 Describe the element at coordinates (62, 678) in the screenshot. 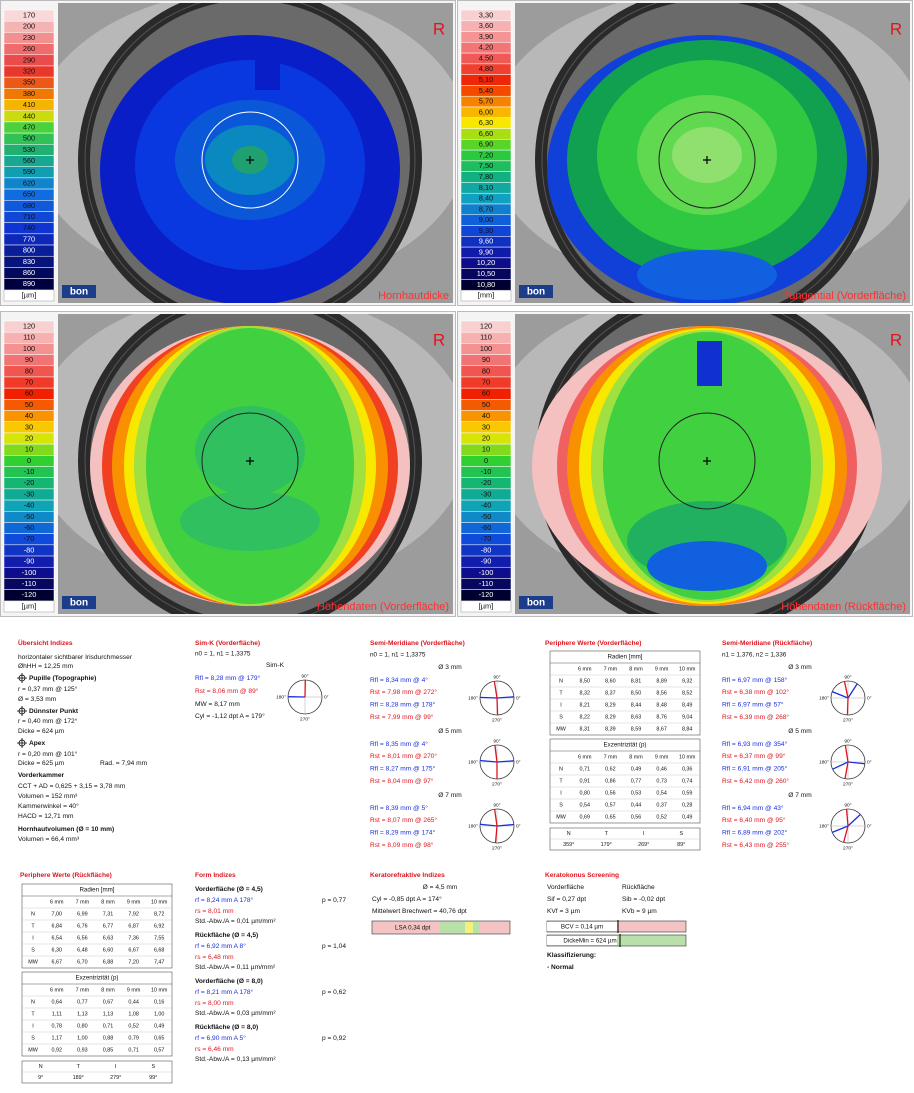

I see `label: Pupille (Topographie)` at that location.